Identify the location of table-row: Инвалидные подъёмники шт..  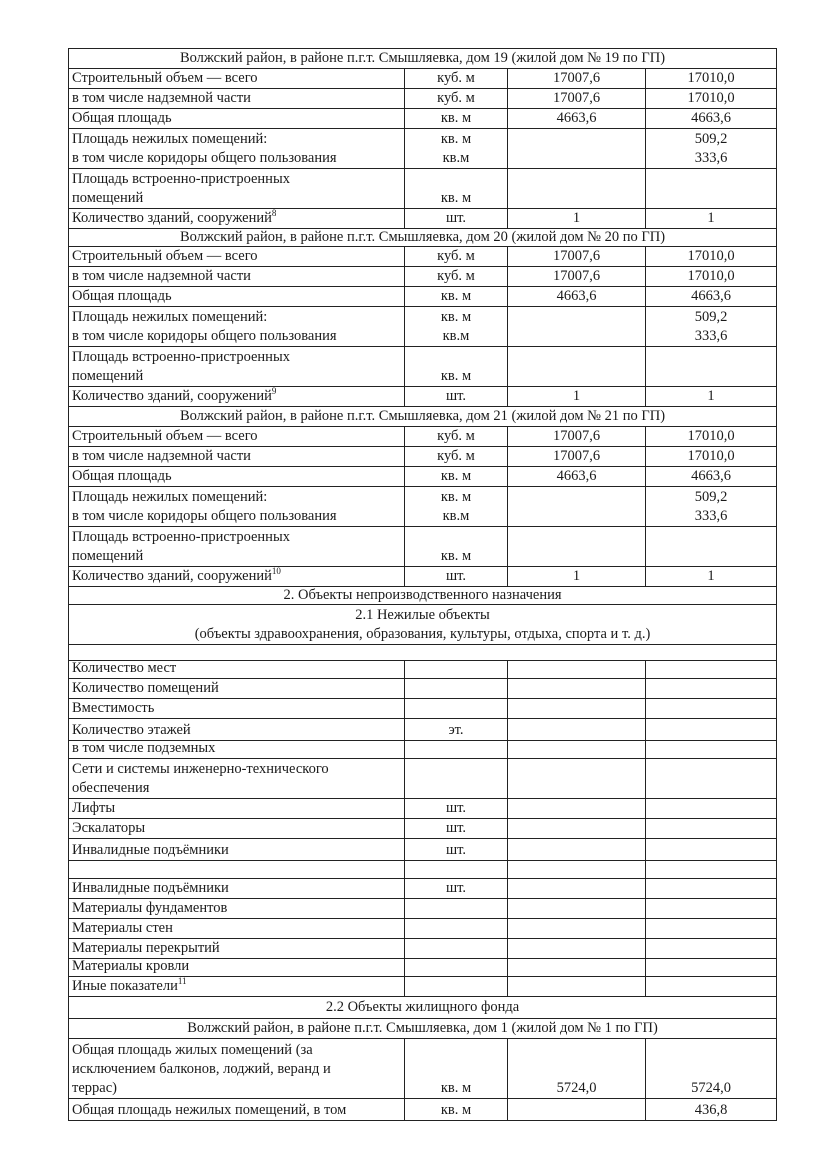
(422, 889).